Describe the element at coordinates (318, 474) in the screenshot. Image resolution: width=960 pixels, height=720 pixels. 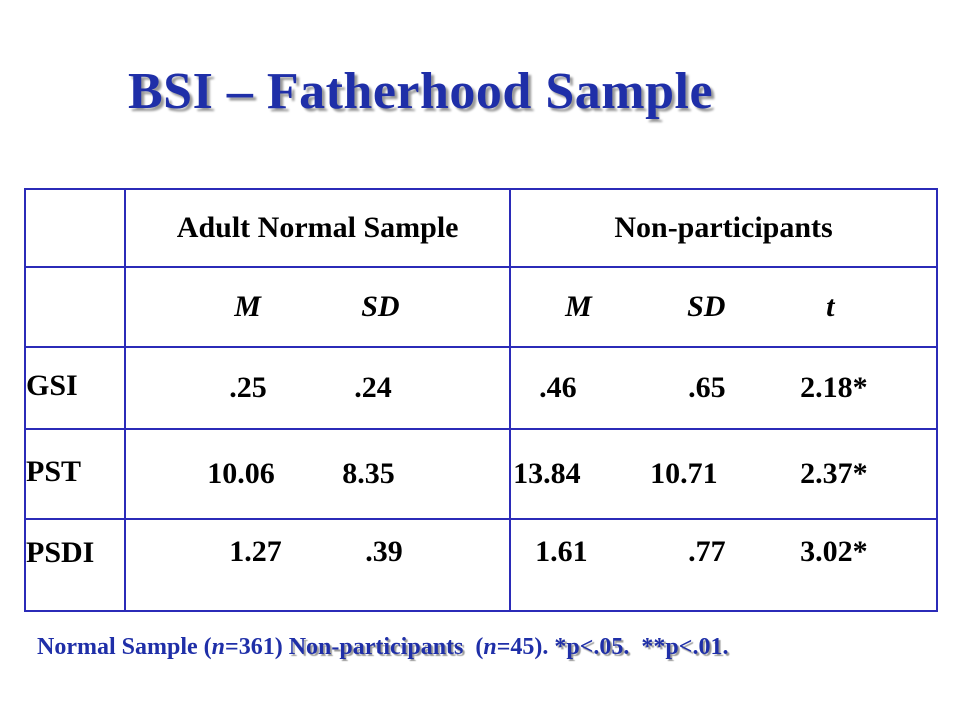
I see `pst-normal-cell: 10.06 8.35` at that location.